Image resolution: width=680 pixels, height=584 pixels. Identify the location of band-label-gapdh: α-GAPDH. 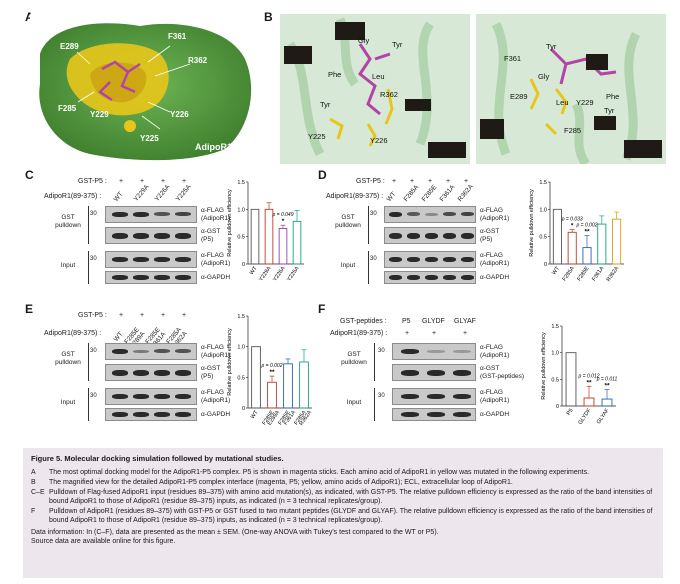
(495, 277).